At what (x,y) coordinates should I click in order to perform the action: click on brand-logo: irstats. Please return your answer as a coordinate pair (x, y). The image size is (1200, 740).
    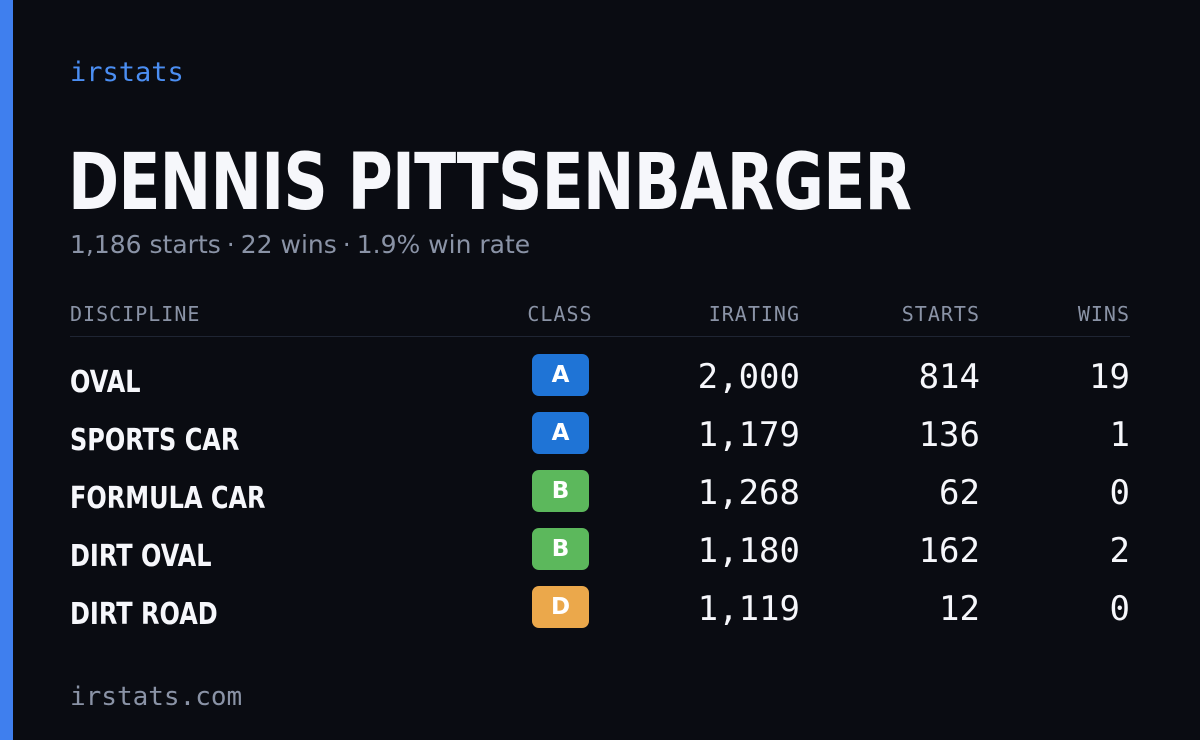
    Looking at the image, I should click on (127, 72).